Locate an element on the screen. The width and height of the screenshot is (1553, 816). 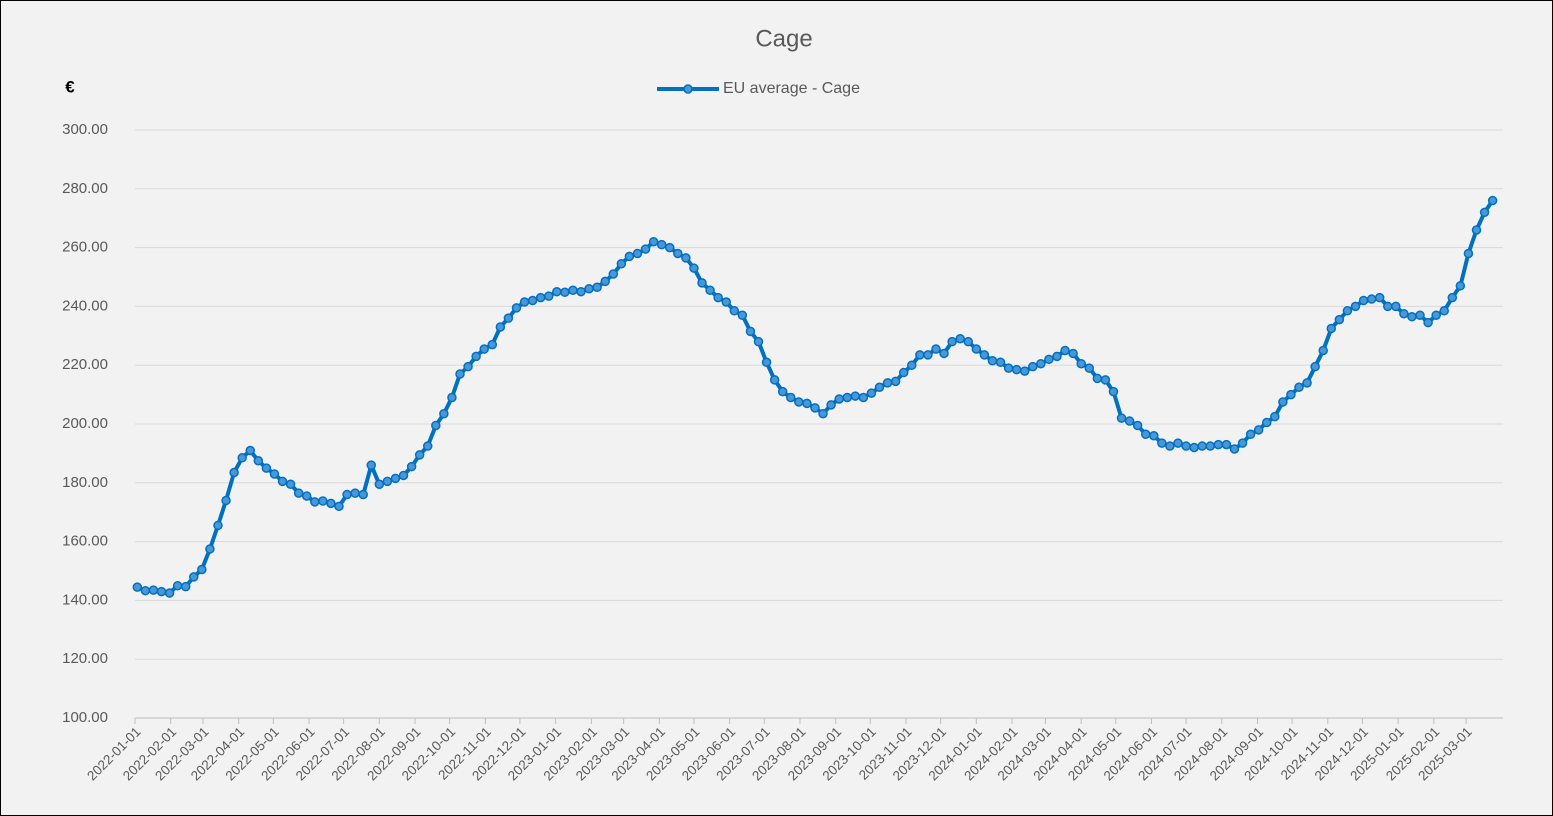
y-tick-label: 280.00 is located at coordinates (85, 188).